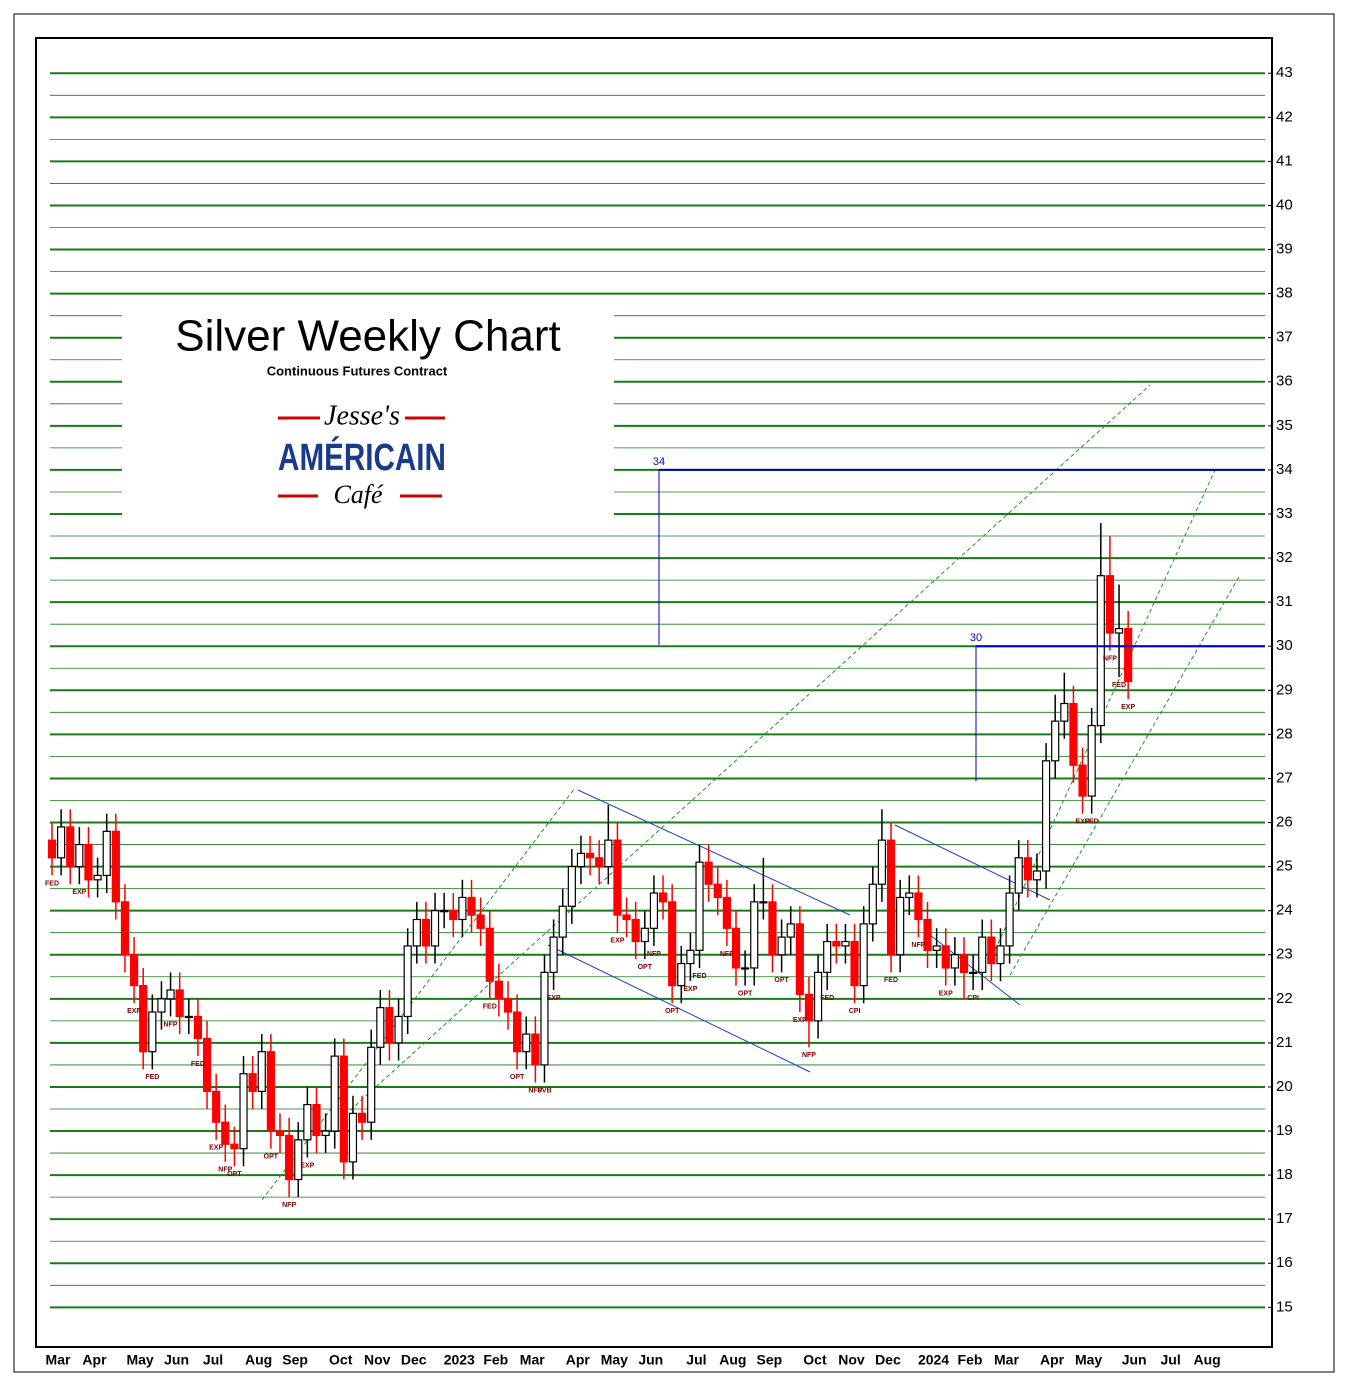 Image resolution: width=1356 pixels, height=1392 pixels. Describe the element at coordinates (1284, 910) in the screenshot. I see `y-tick-label: 24` at that location.